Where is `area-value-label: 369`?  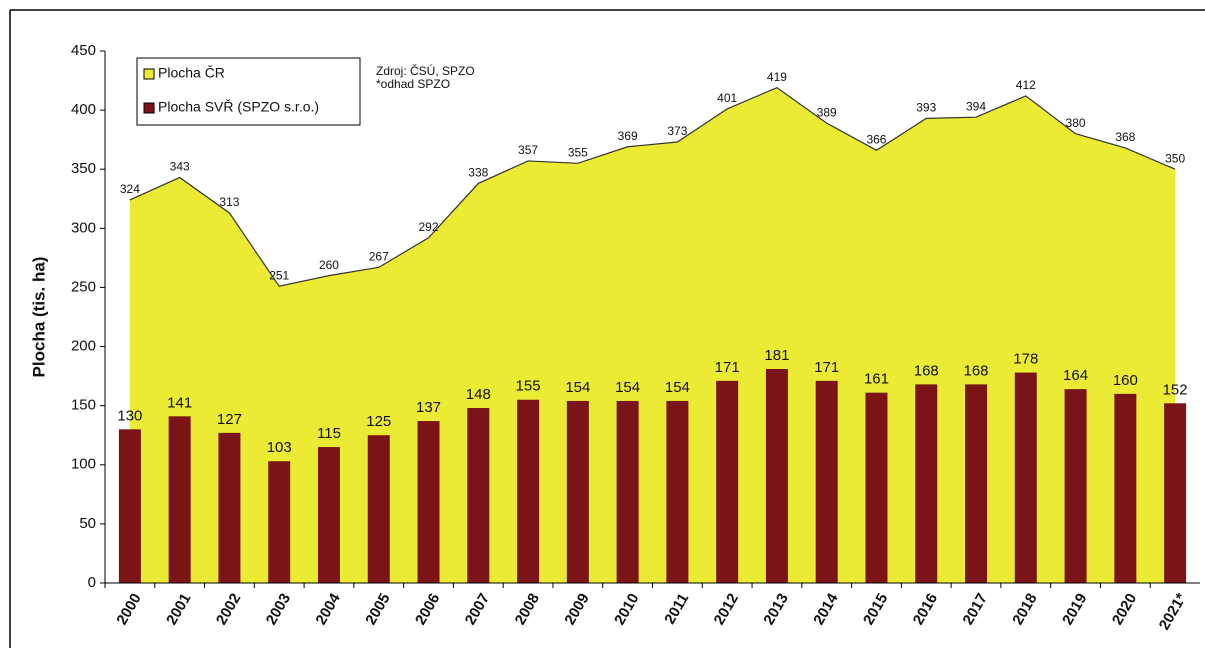 area-value-label: 369 is located at coordinates (628, 136).